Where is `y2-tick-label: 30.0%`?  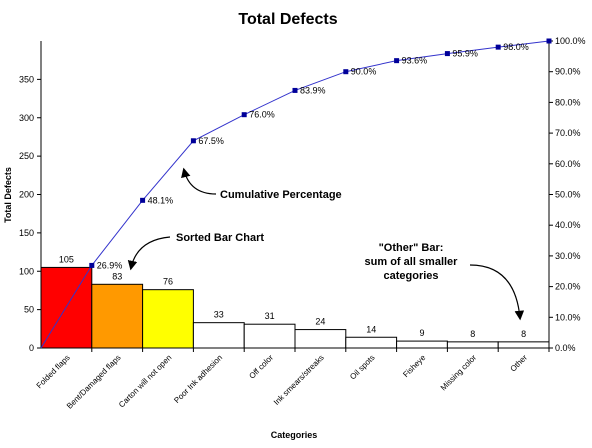
y2-tick-label: 30.0% is located at coordinates (568, 256).